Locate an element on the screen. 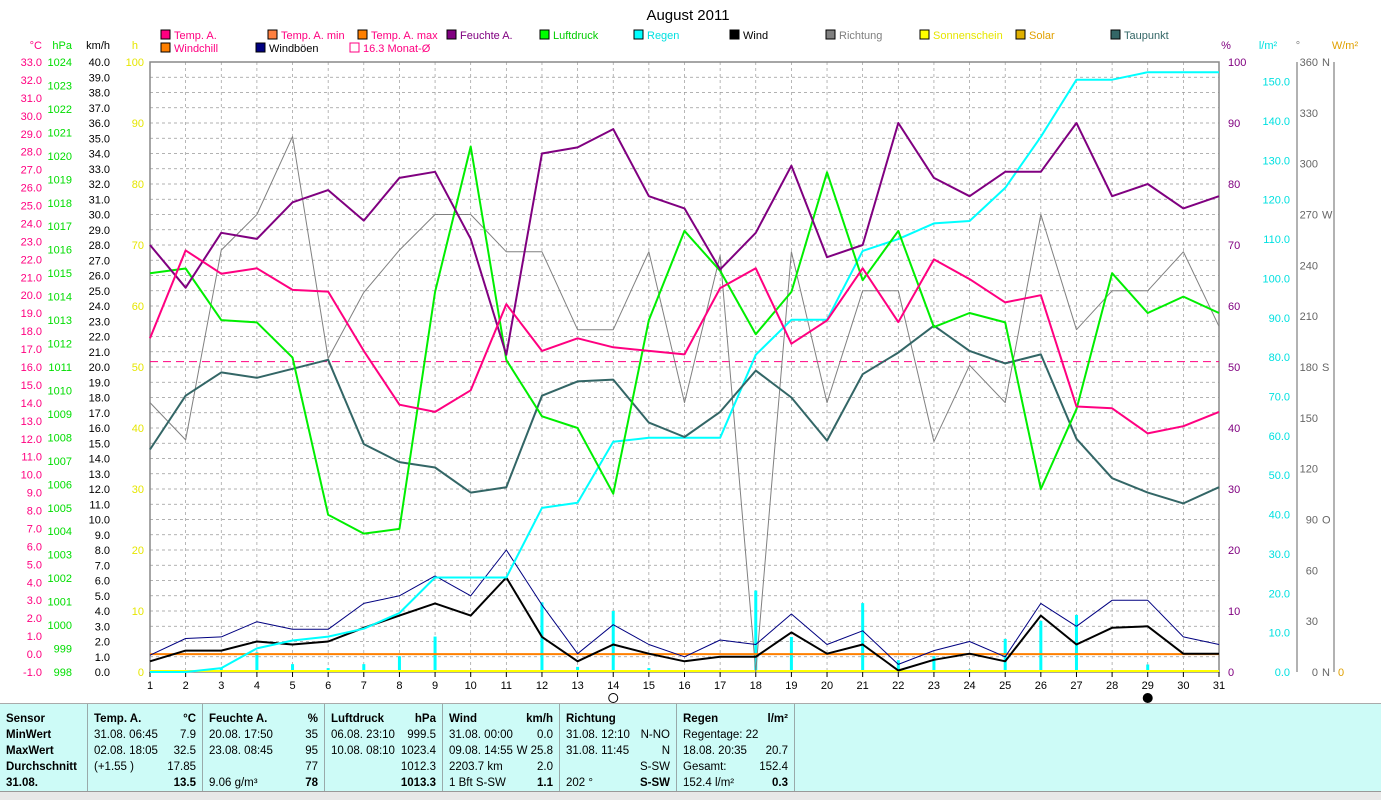  y-tick-label: 16.0 is located at coordinates (99, 429).